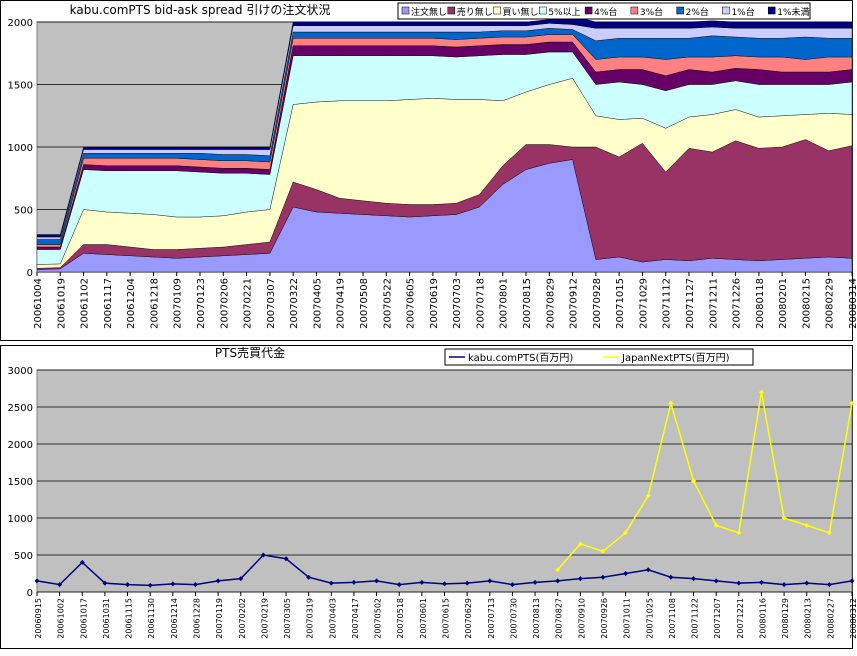 The height and width of the screenshot is (656, 857). Describe the element at coordinates (852, 303) in the screenshot. I see `x-tick-label: 20080314` at that location.